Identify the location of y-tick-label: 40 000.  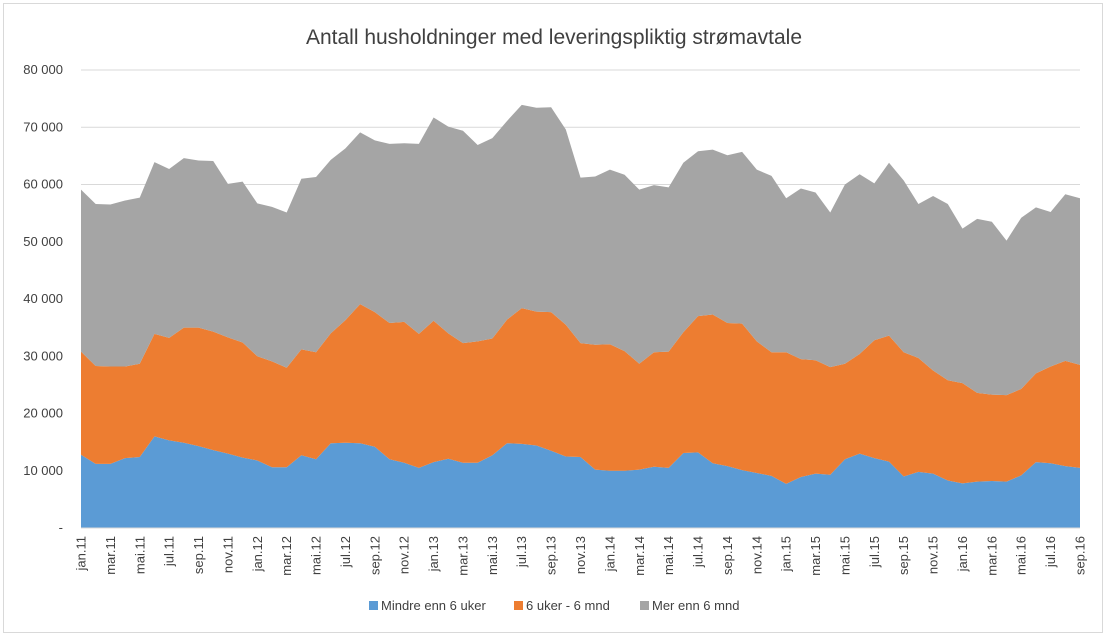
(43, 298).